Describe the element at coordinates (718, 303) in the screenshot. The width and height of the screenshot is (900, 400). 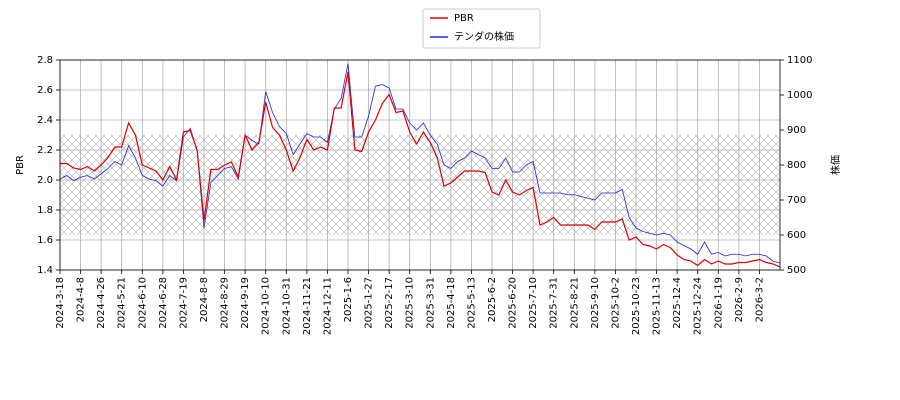
I see `x-tick-label: 2026-1-19` at that location.